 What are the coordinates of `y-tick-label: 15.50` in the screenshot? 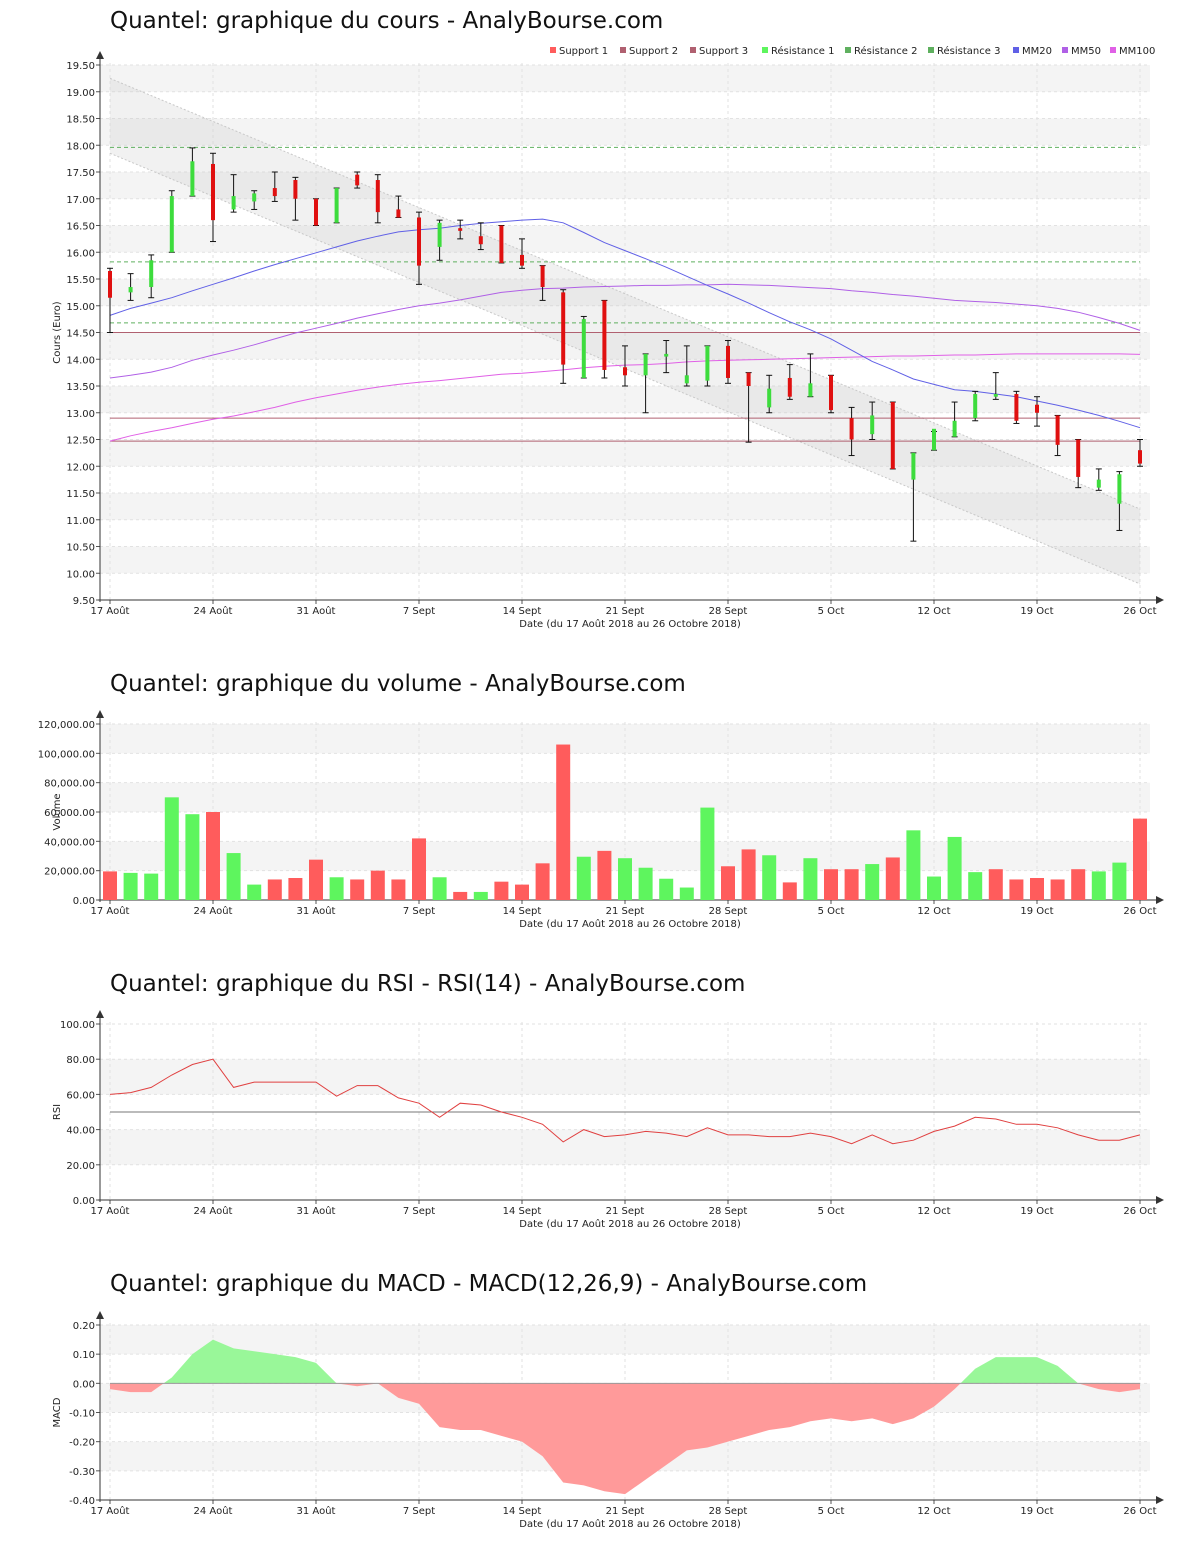 It's located at (80, 280).